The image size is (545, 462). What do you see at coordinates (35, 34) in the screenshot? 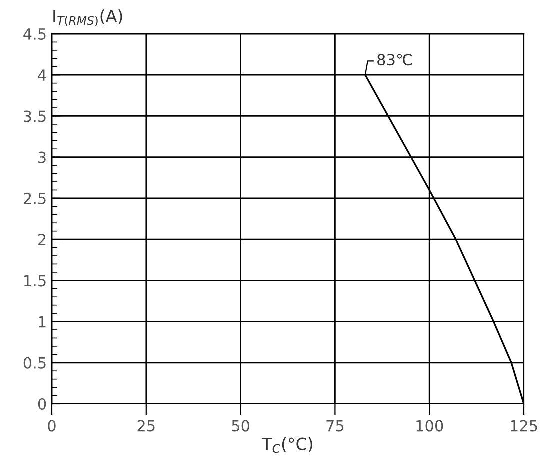
I see `y-tick-label: 4.5` at bounding box center [35, 34].